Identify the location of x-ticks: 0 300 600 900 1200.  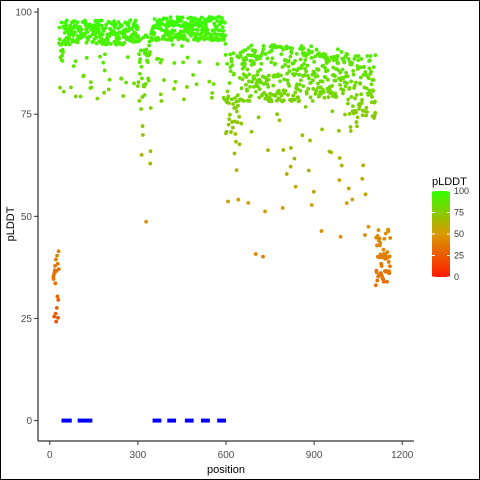
(230, 451).